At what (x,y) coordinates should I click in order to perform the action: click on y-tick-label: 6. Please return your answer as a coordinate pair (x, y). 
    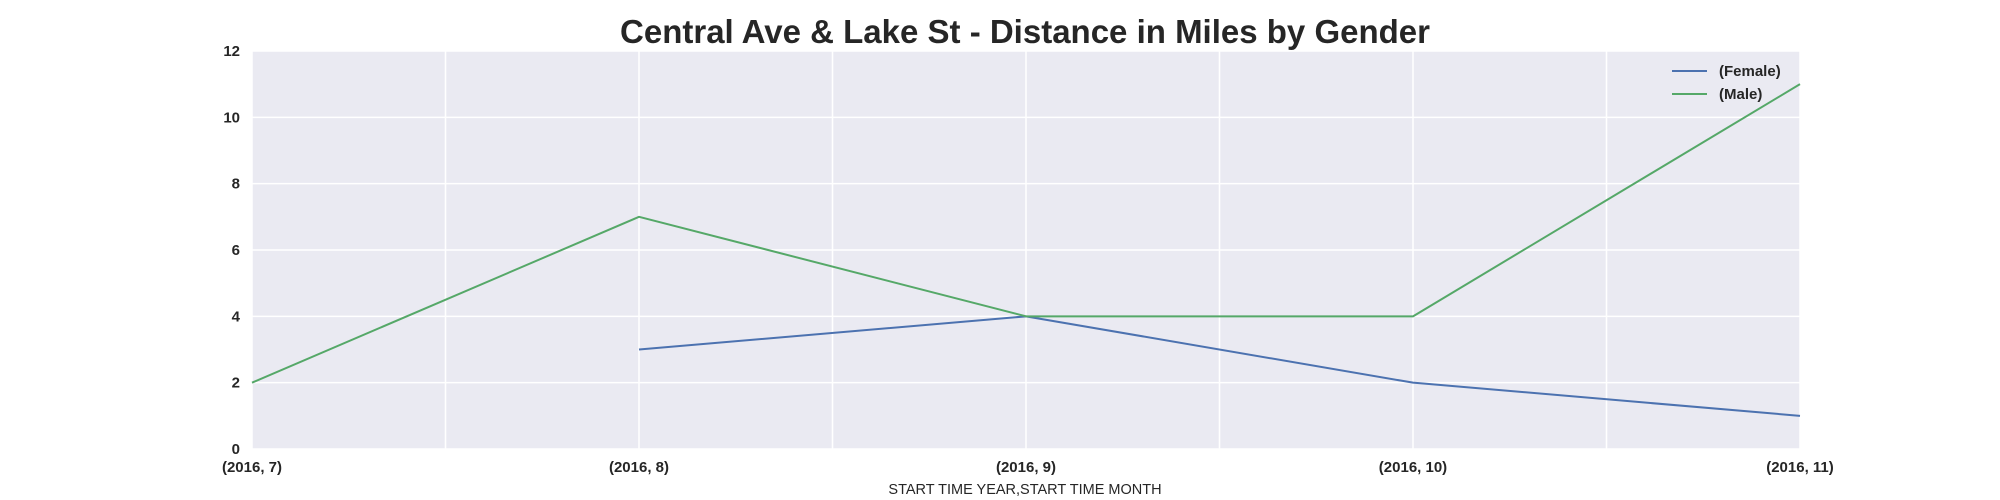
    Looking at the image, I should click on (236, 250).